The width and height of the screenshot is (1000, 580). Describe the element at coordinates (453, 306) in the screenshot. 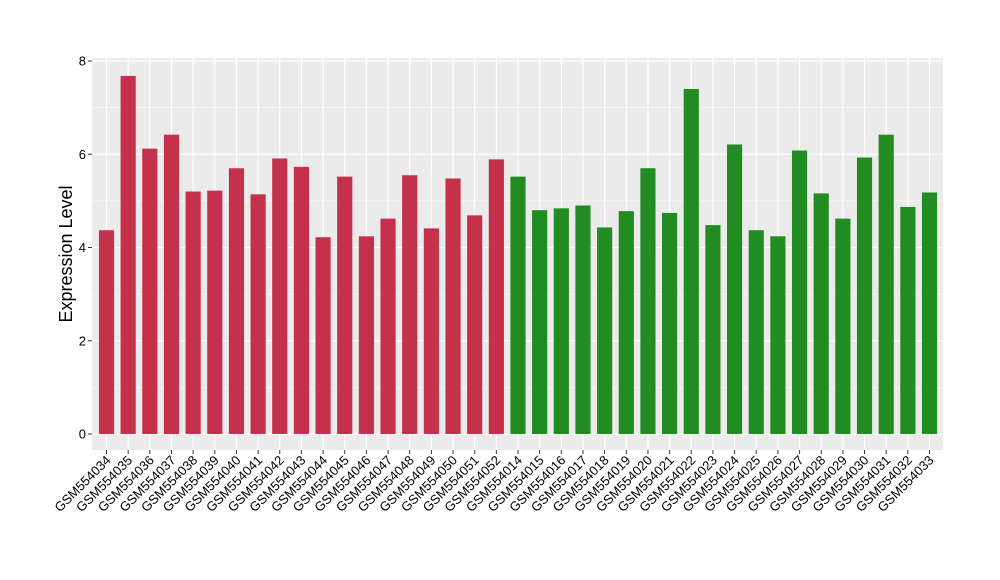

I see `bar-GSM554050` at that location.